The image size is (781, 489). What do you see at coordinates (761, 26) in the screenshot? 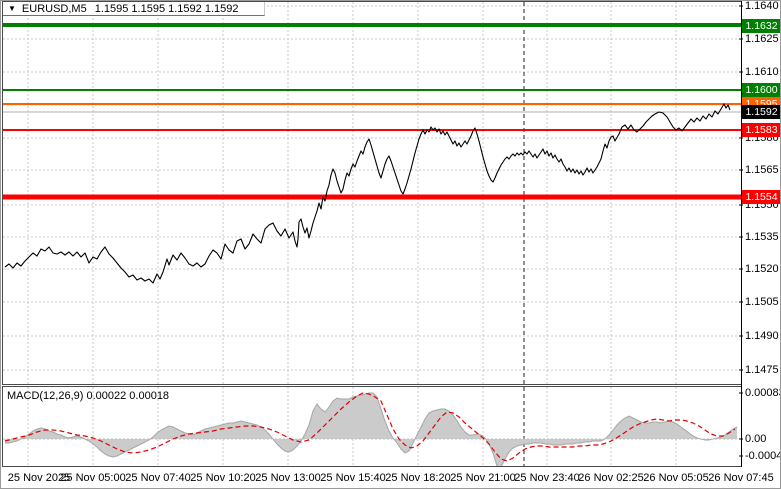
I see `price-level-badge: 1.1632` at bounding box center [761, 26].